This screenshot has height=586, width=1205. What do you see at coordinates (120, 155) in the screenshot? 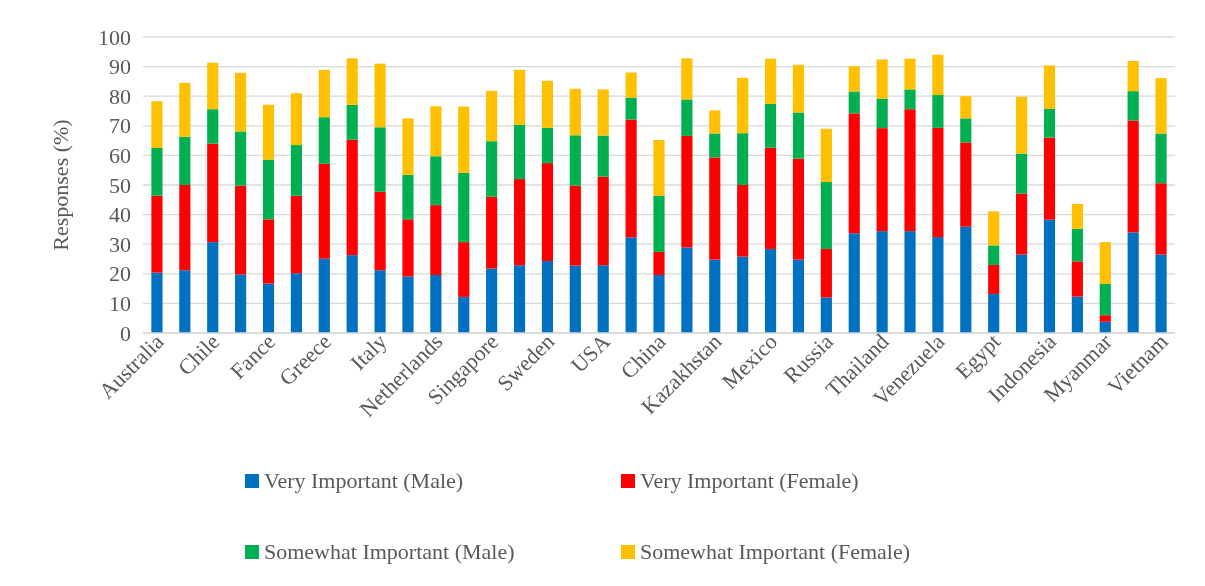
I see `y-tick-label: 60` at bounding box center [120, 155].